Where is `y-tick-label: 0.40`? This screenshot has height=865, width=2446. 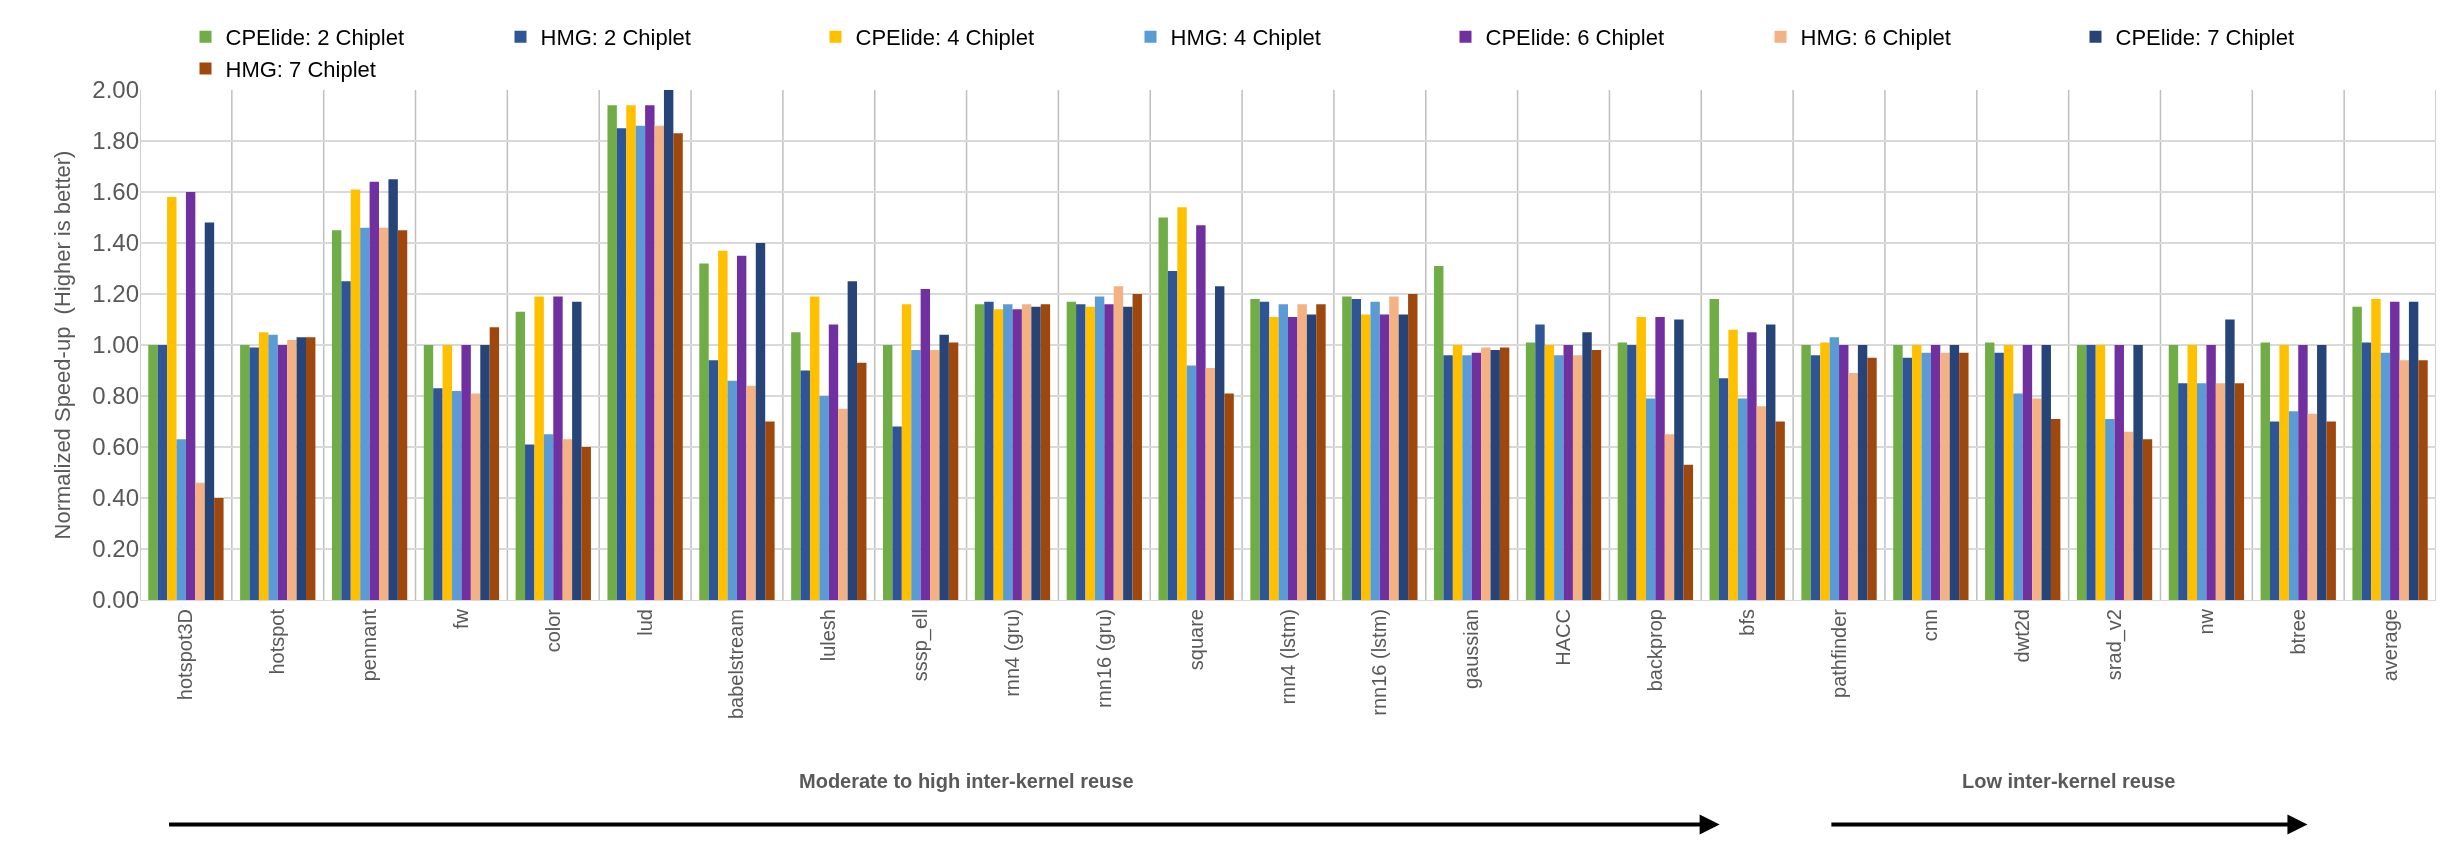 y-tick-label: 0.40 is located at coordinates (115, 498).